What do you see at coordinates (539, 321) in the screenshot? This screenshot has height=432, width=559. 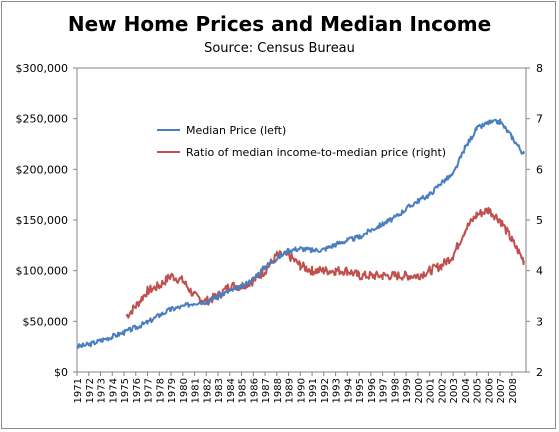 I see `y-right-tick-label: 3` at bounding box center [539, 321].